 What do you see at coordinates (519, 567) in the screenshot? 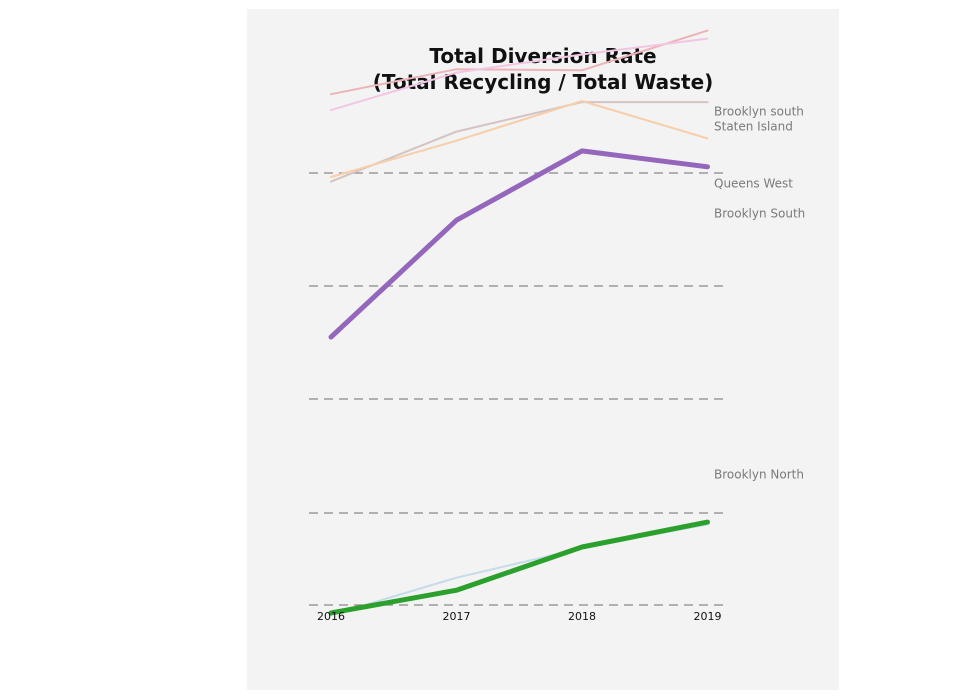
I see `series-line-brooklyn-north` at bounding box center [519, 567].